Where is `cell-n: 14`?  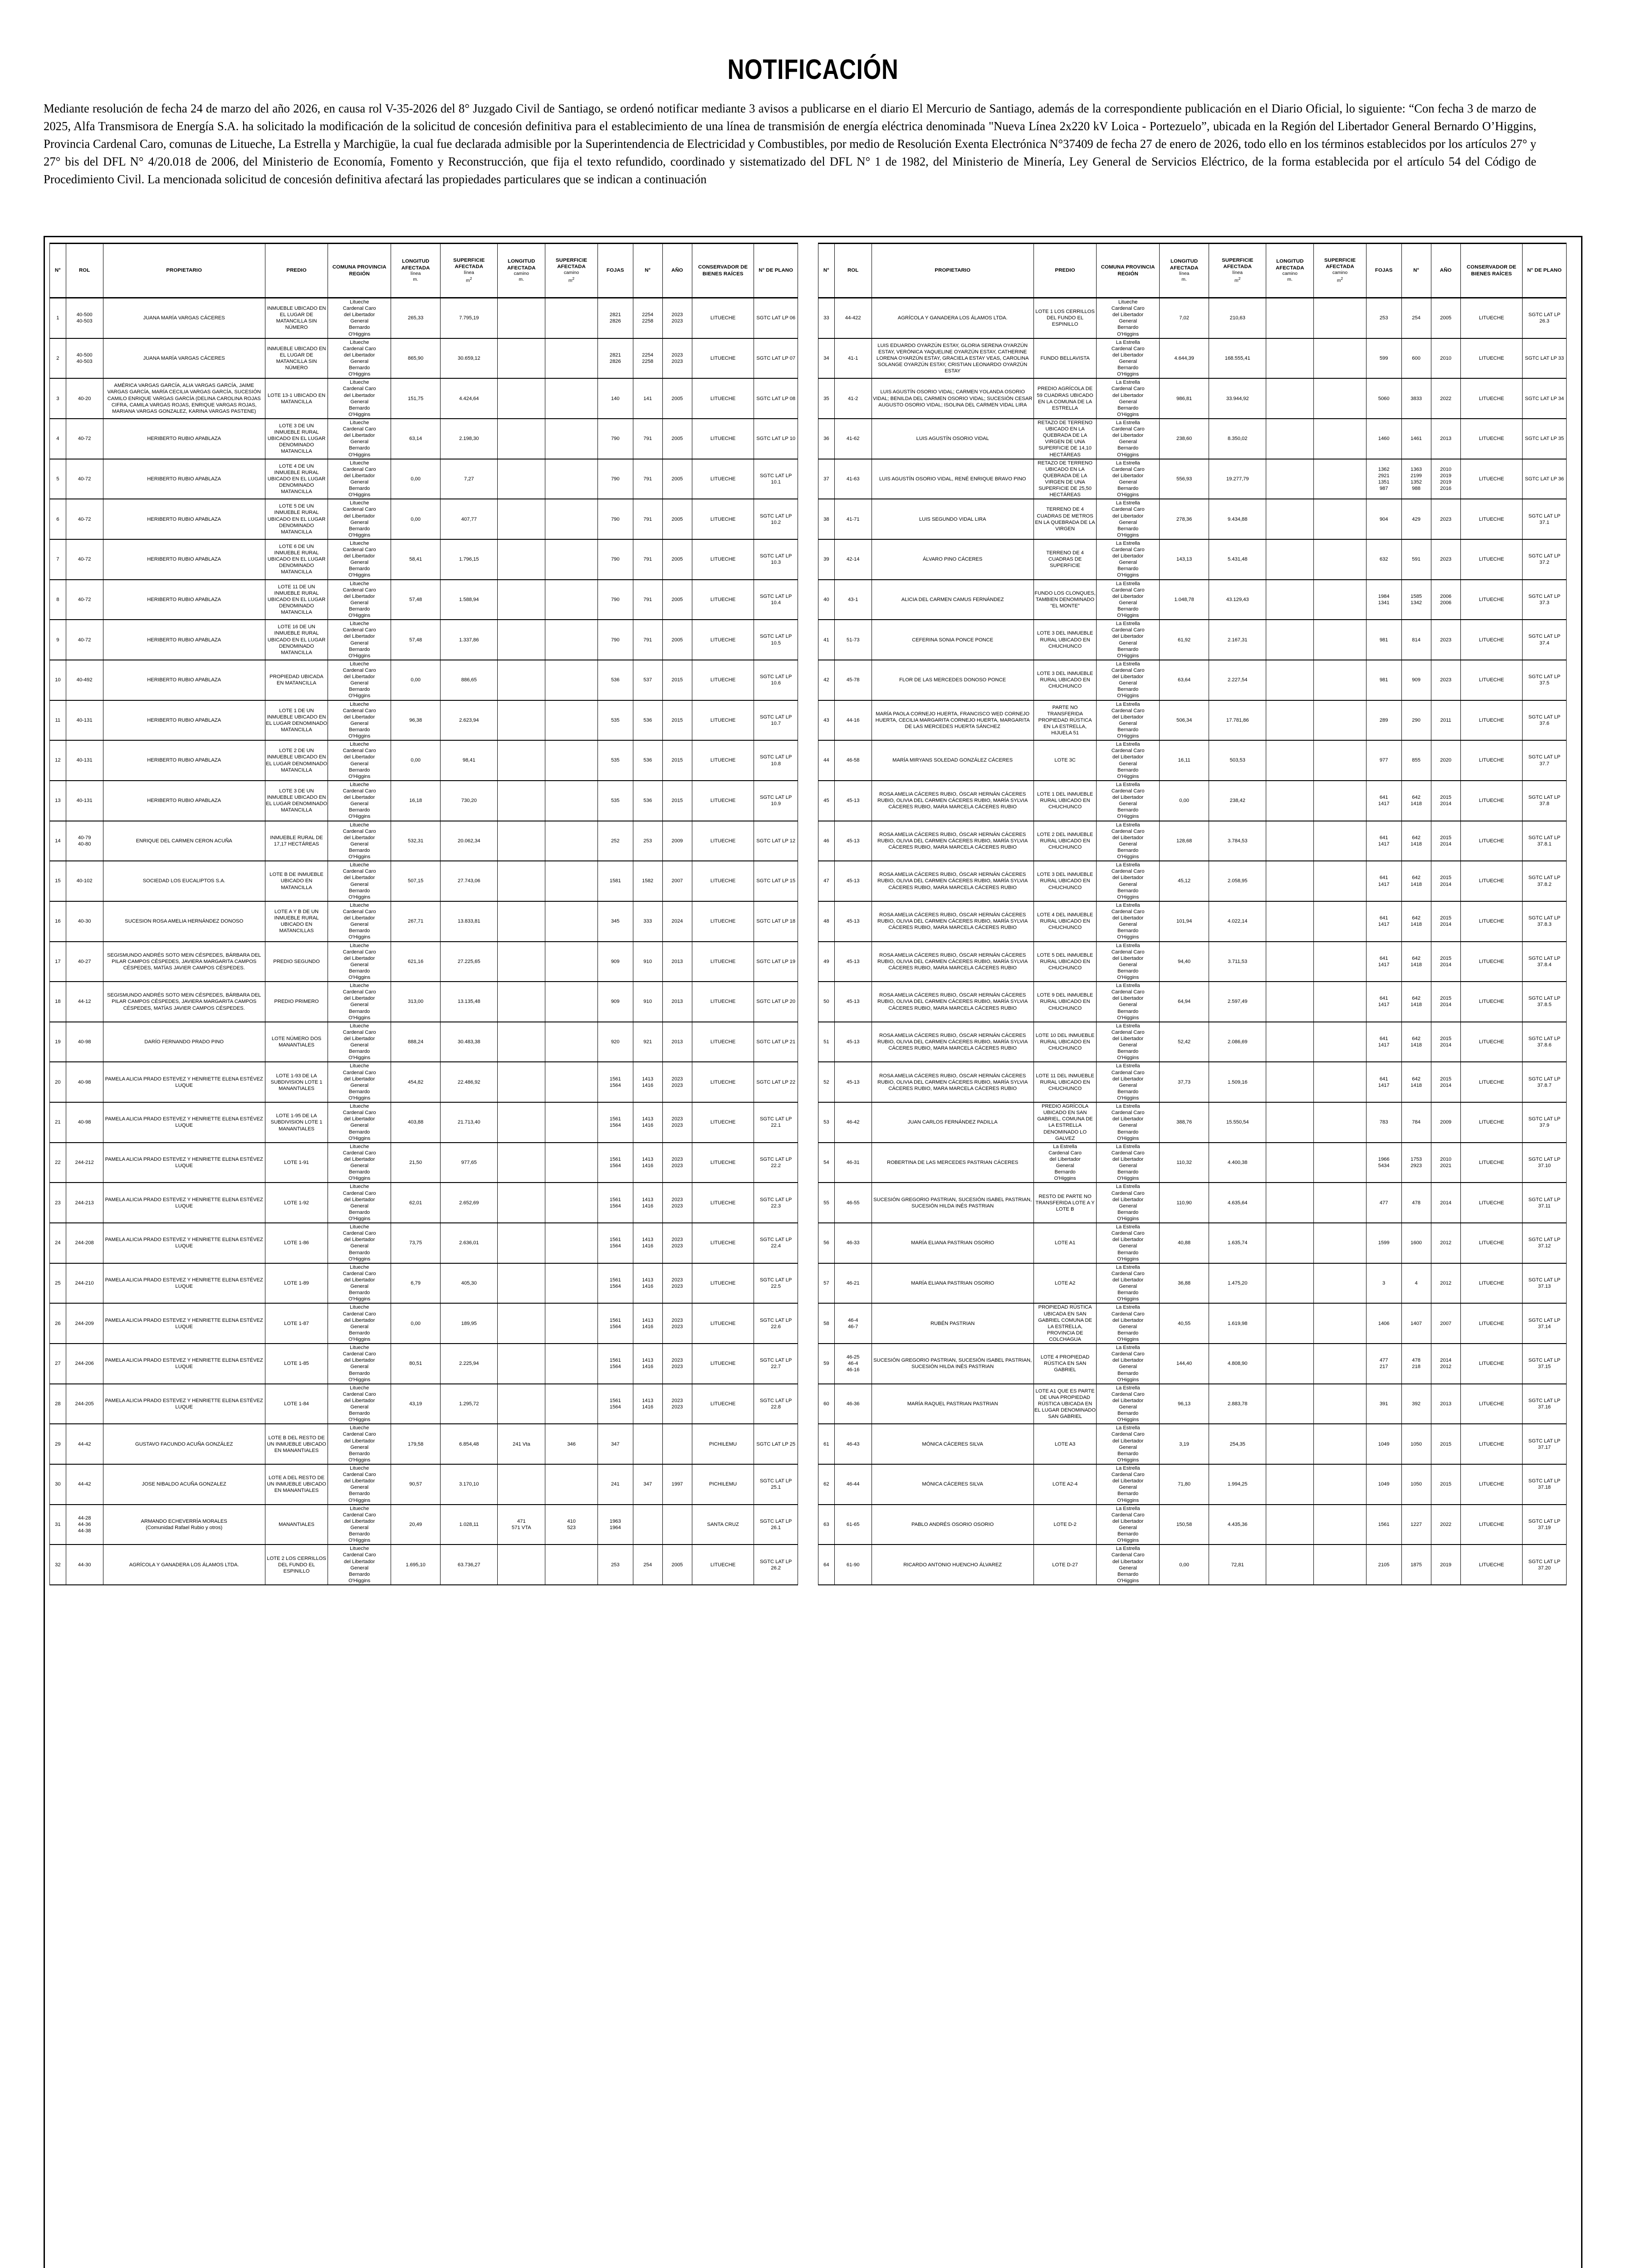 cell-n: 14 is located at coordinates (57, 841).